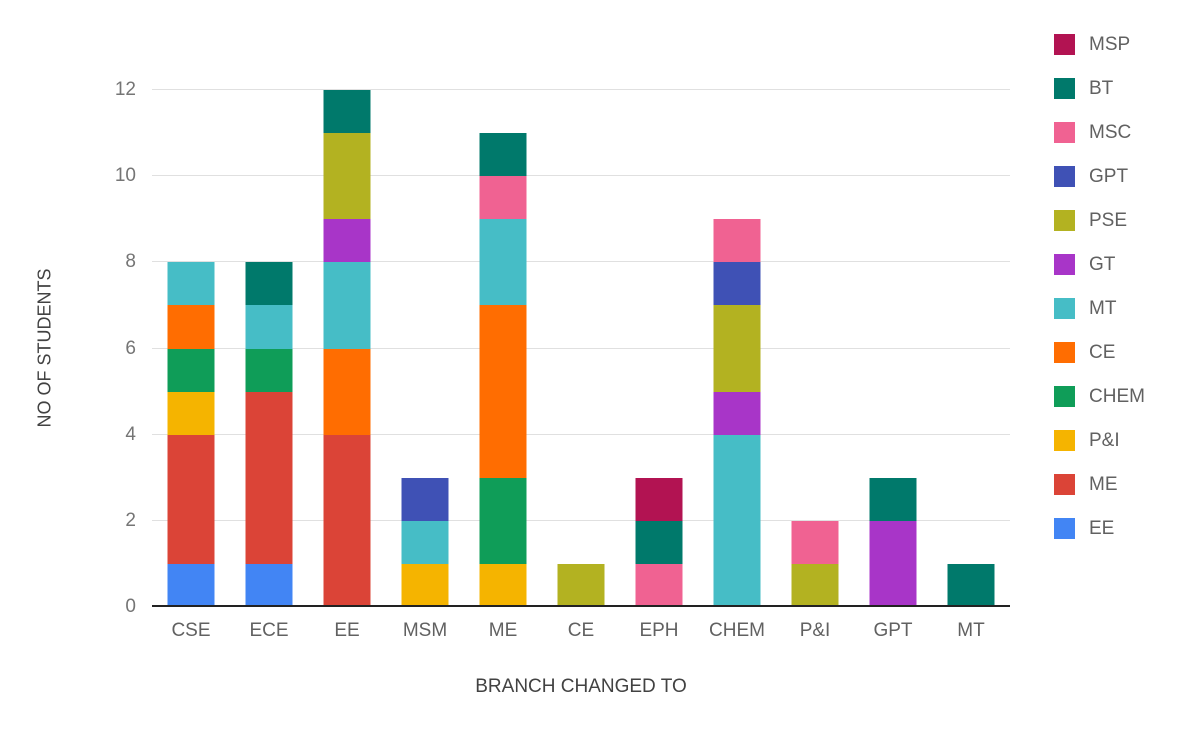 The image size is (1200, 742). I want to click on bar-segment-P&I-MSM, so click(425, 585).